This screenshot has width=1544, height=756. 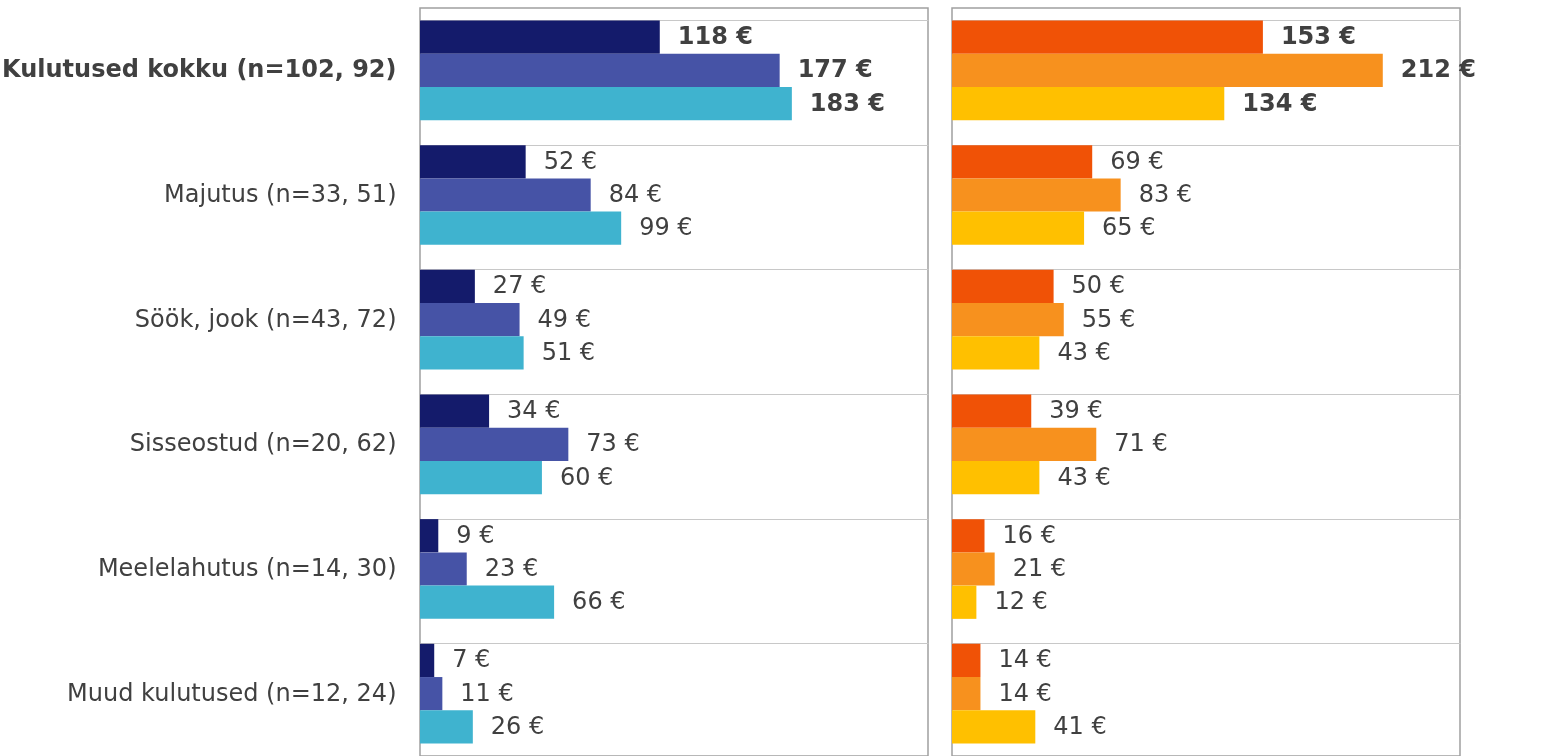 I want to click on data-label: 183 €, so click(x=847, y=102).